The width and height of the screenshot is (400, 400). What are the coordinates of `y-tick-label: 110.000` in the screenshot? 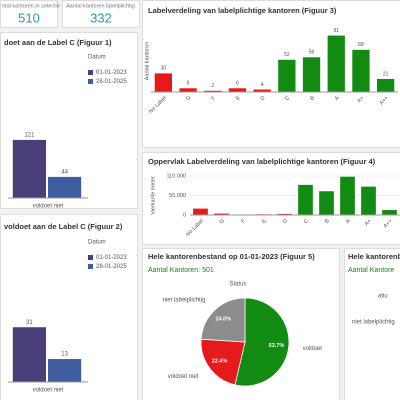 It's located at (176, 176).